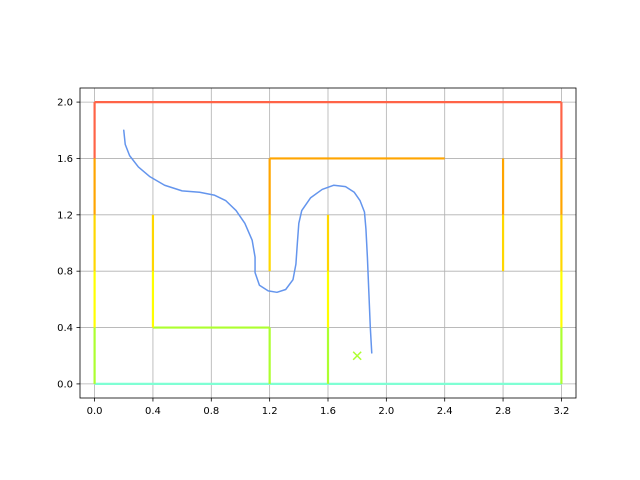 This screenshot has height=480, width=640. I want to click on y-tick-label: 0.0, so click(65, 384).